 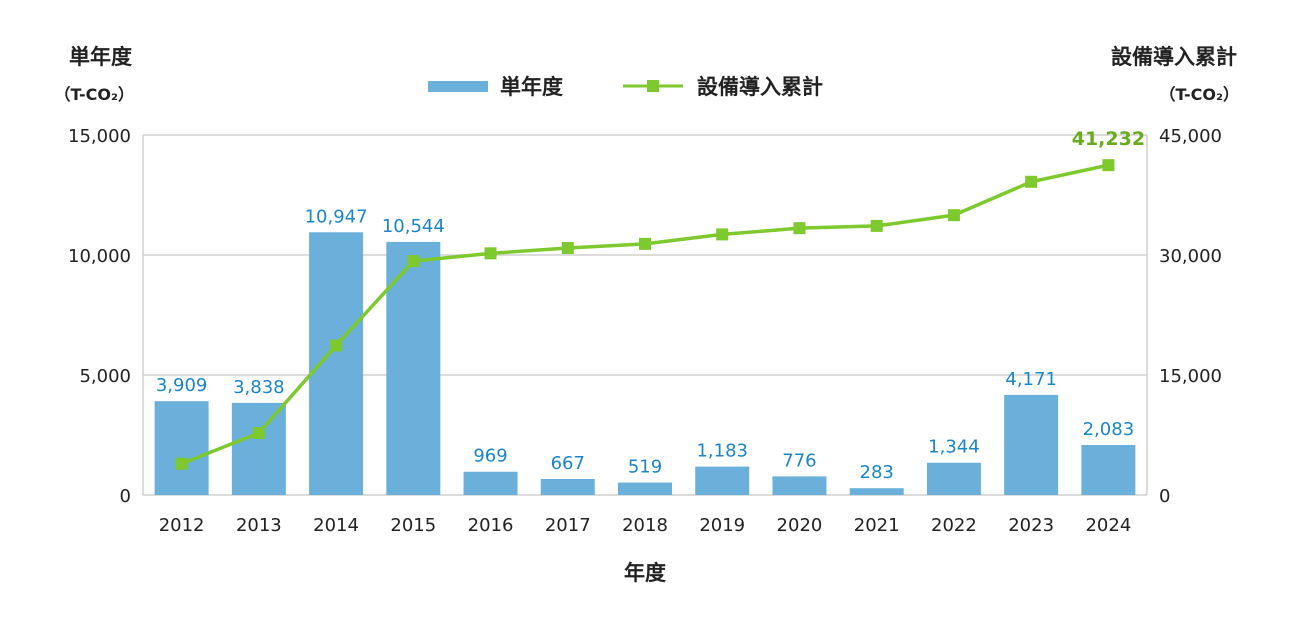 What do you see at coordinates (94, 94) in the screenshot?
I see `left-axis-unit: （T-CO₂）` at bounding box center [94, 94].